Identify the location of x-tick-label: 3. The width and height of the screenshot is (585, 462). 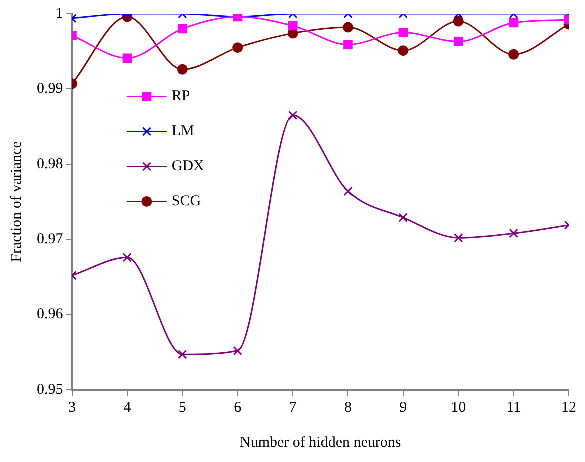
(72, 408).